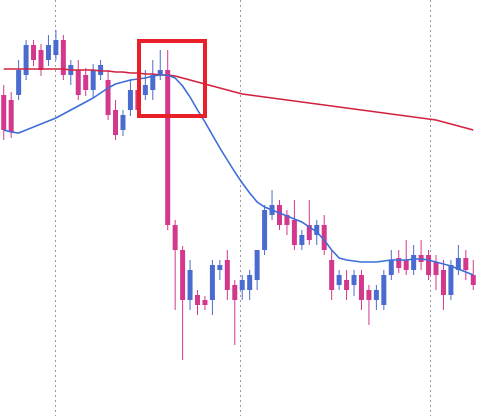 Image resolution: width=477 pixels, height=416 pixels. Describe the element at coordinates (238, 99) in the screenshot. I see `moving-average-line` at that location.